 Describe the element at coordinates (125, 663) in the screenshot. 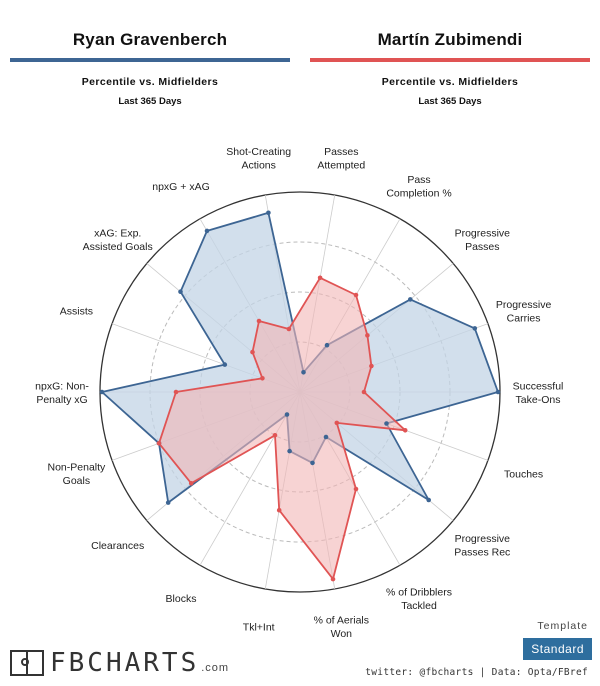

I see `logo-text: FBCHARTS` at that location.